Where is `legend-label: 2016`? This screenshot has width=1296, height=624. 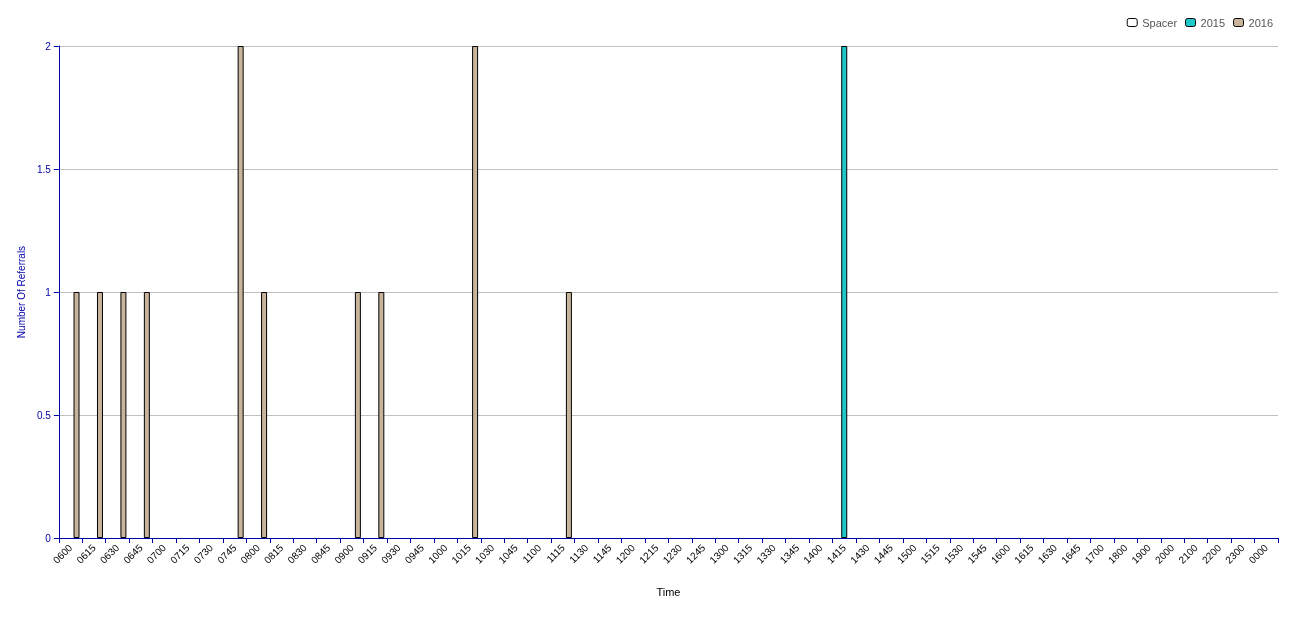 legend-label: 2016 is located at coordinates (1261, 22).